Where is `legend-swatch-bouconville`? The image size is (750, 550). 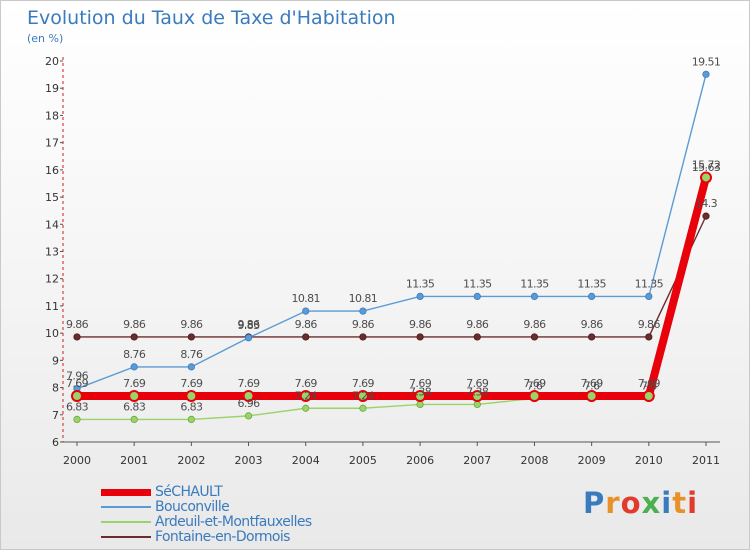 legend-swatch-bouconville is located at coordinates (126, 507).